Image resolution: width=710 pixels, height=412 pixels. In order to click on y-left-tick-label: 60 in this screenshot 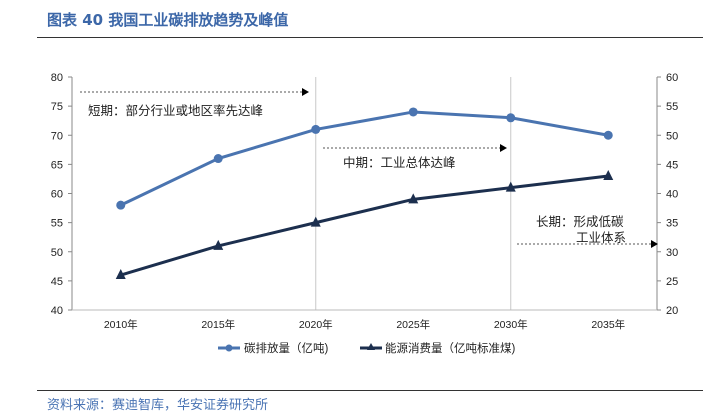, I will do `click(57, 195)`.